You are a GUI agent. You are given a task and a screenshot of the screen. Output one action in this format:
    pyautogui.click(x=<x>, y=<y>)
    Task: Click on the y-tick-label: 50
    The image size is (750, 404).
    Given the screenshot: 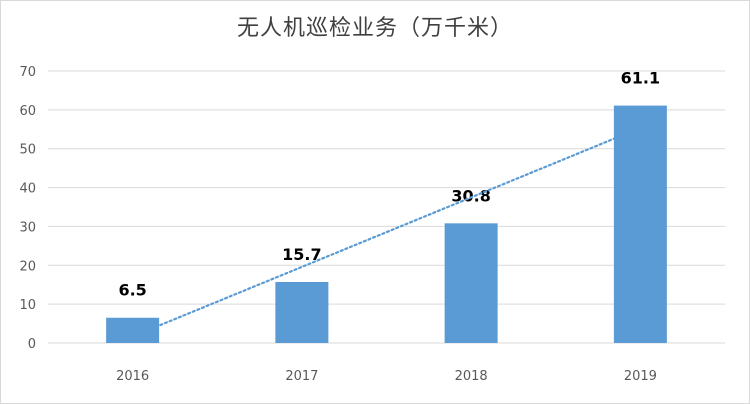 What is the action you would take?
    pyautogui.click(x=27, y=150)
    